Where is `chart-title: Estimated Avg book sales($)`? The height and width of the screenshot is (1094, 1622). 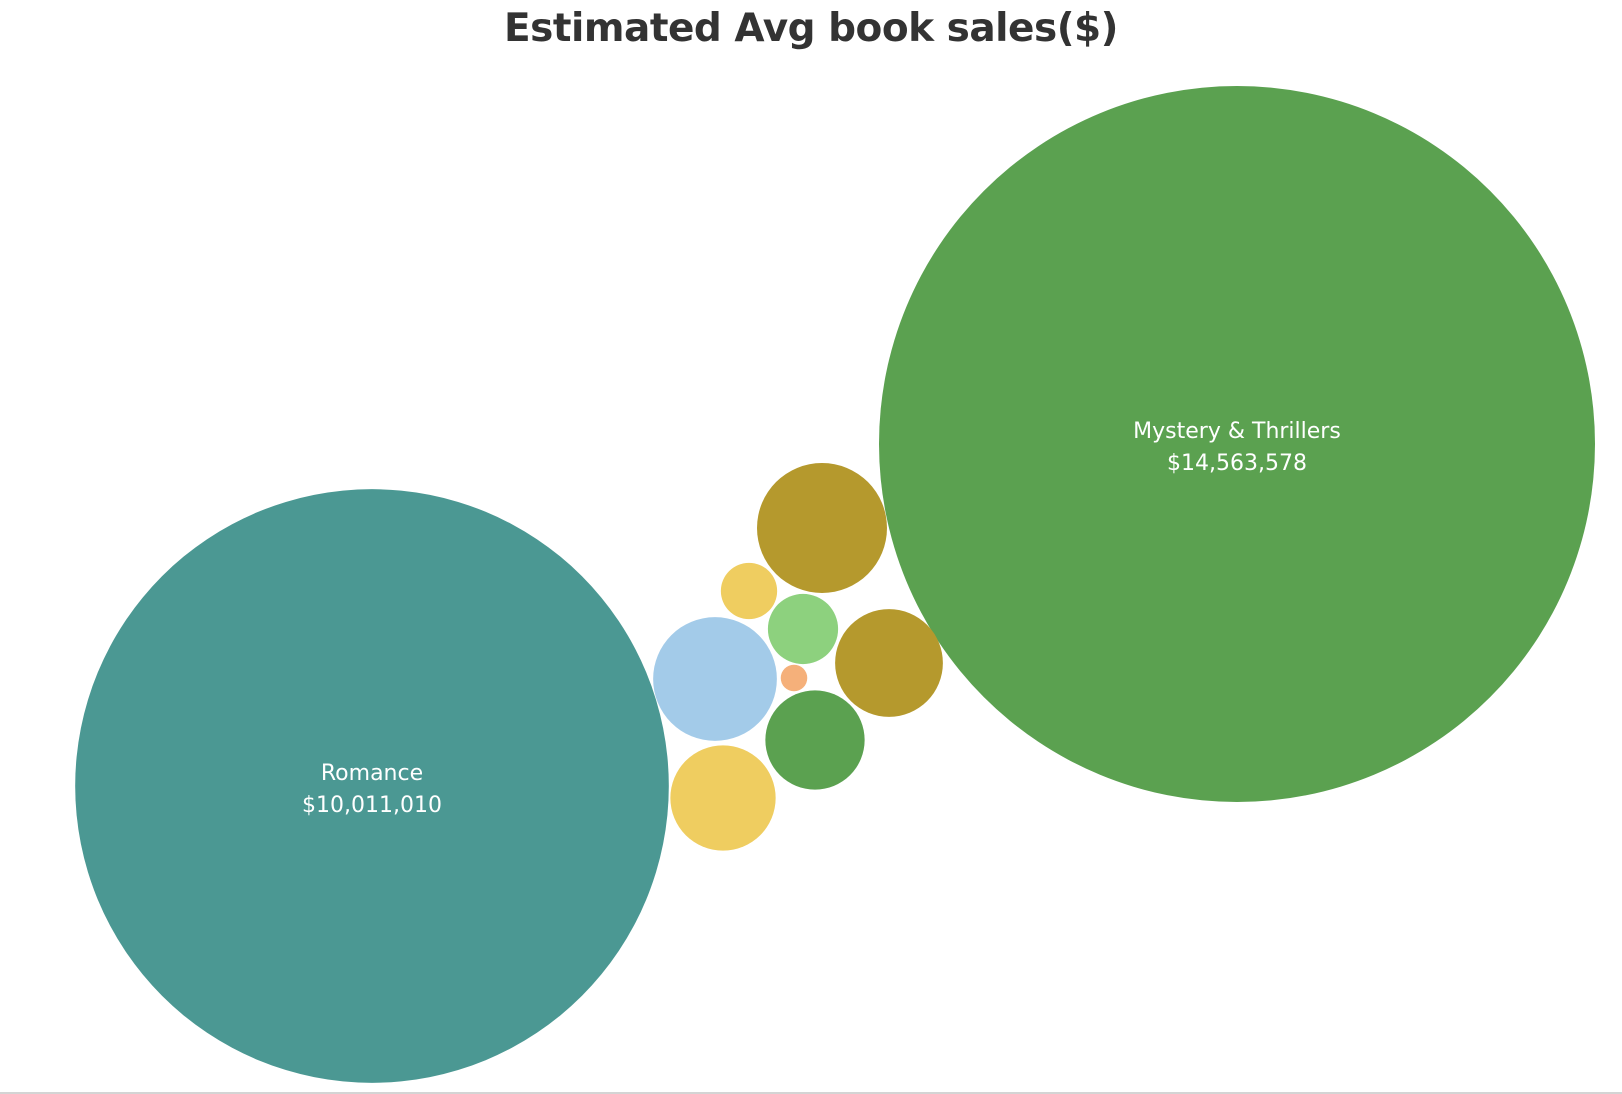
chart-title: Estimated Avg book sales($) is located at coordinates (811, 28).